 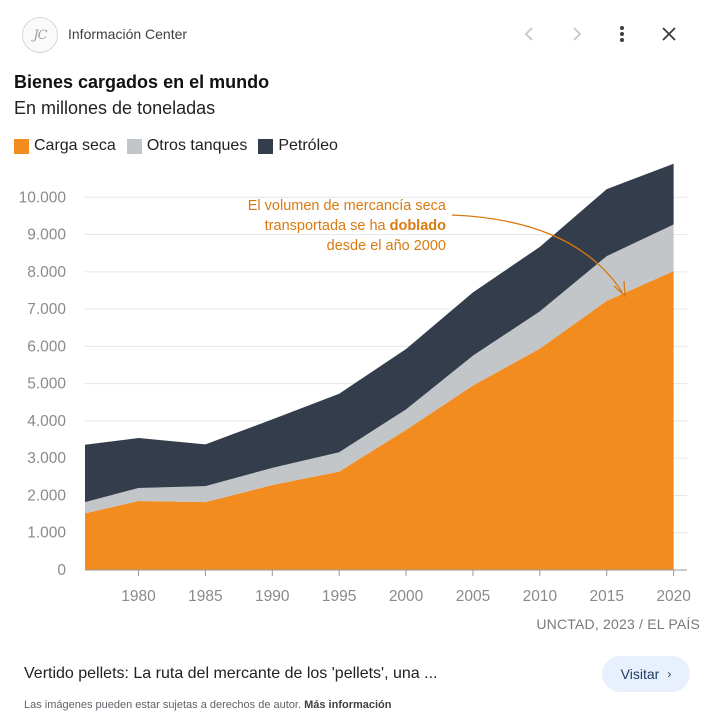 I want to click on x-tick-label: 1990, so click(x=272, y=596).